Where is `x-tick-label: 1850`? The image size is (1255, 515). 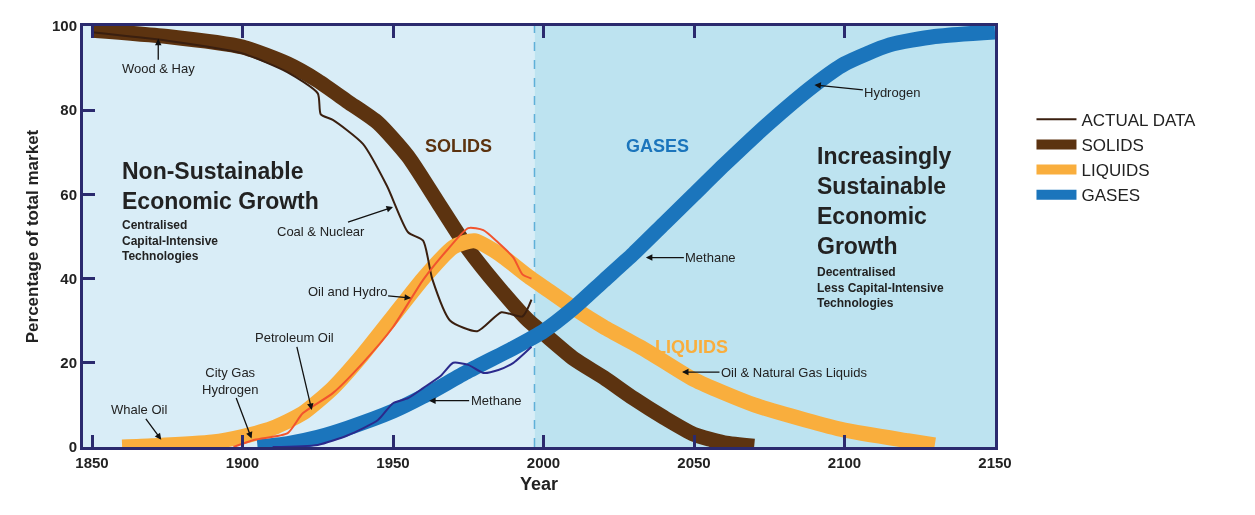
x-tick-label: 1850 is located at coordinates (92, 462).